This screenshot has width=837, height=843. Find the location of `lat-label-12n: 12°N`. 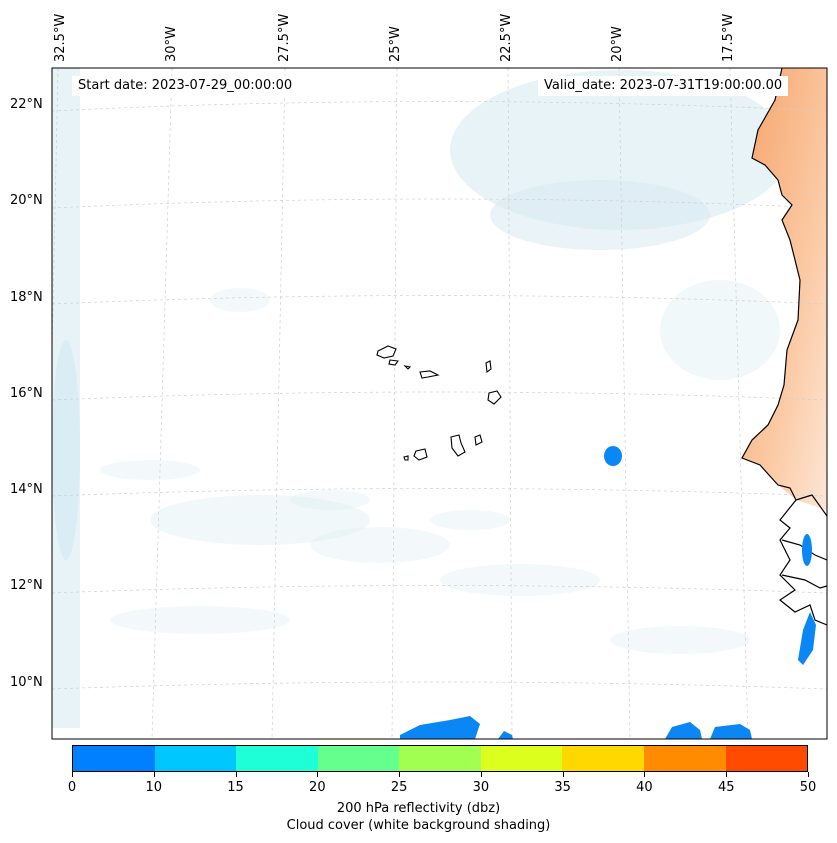

lat-label-12n: 12°N is located at coordinates (26, 585).